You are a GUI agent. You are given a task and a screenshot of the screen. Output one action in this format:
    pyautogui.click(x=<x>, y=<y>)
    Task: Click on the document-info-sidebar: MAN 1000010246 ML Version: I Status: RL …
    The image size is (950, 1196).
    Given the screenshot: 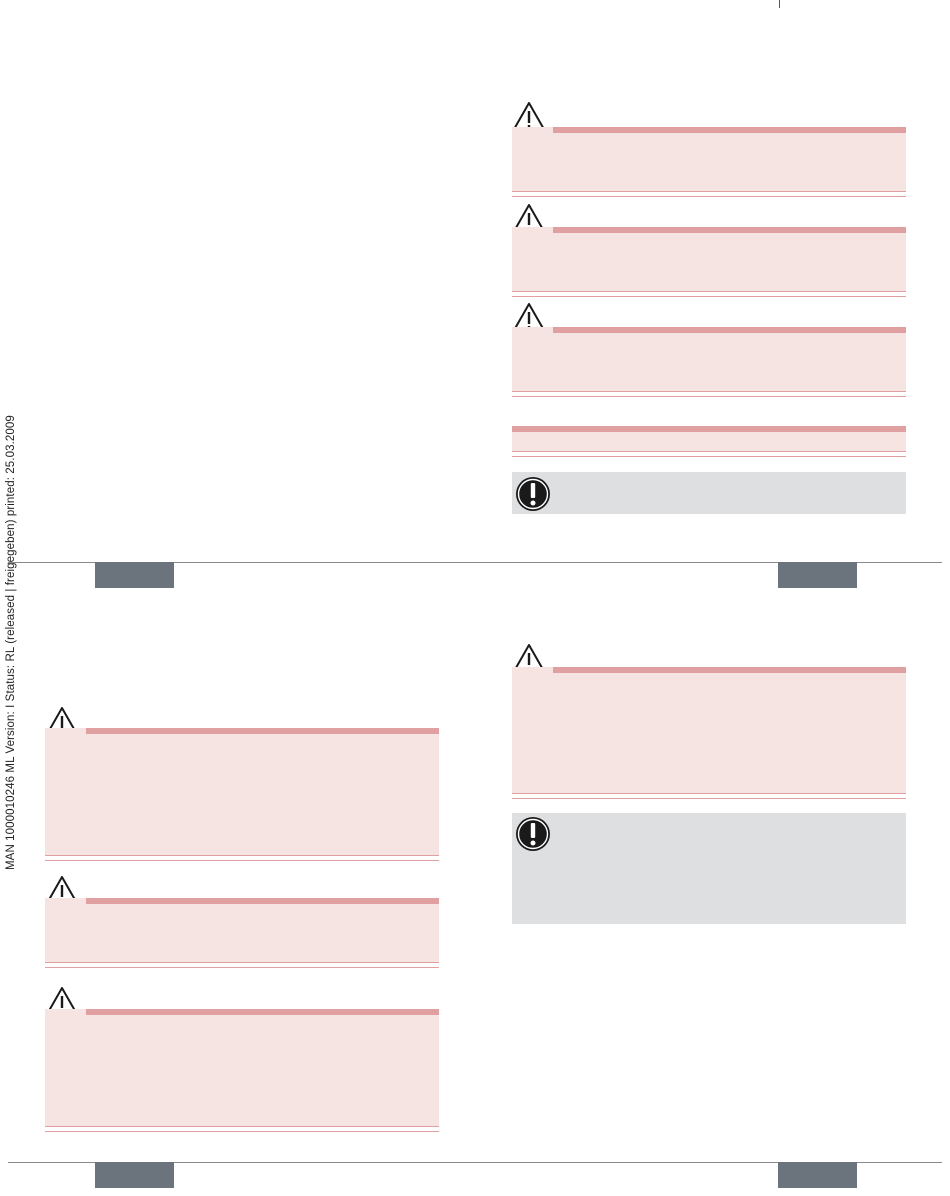 What is the action you would take?
    pyautogui.click(x=11, y=642)
    